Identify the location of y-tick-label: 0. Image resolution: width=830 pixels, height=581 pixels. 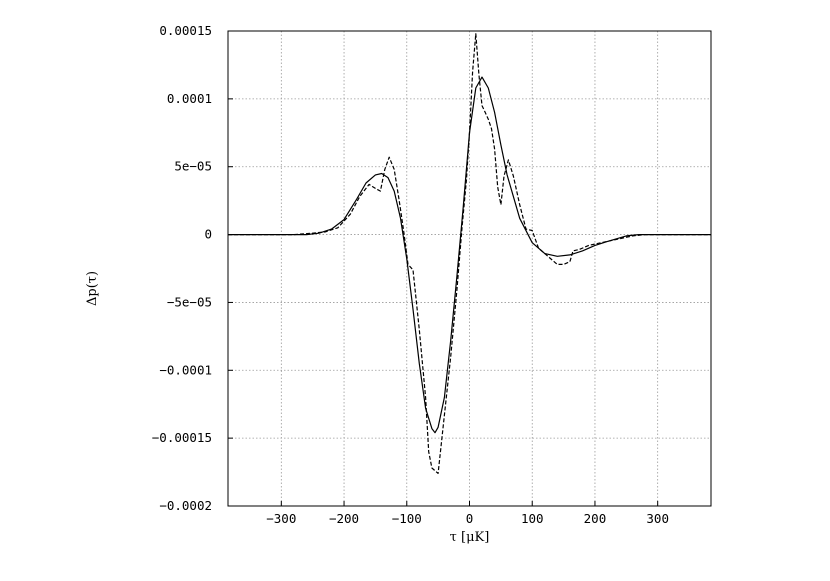
(208, 234).